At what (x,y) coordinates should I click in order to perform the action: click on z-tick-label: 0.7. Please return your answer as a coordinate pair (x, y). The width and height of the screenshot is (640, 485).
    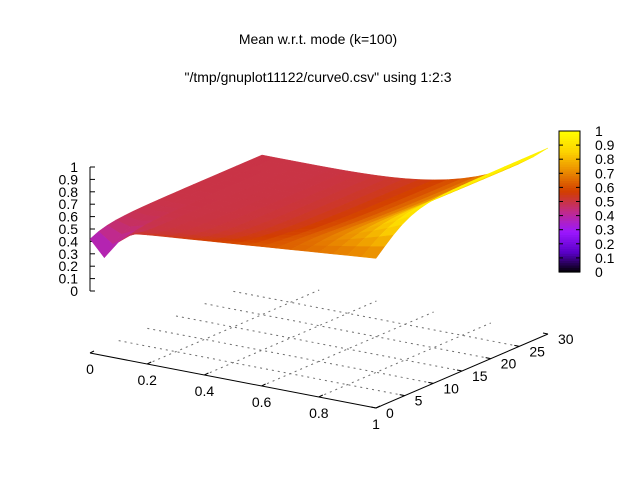
    Looking at the image, I should click on (69, 204).